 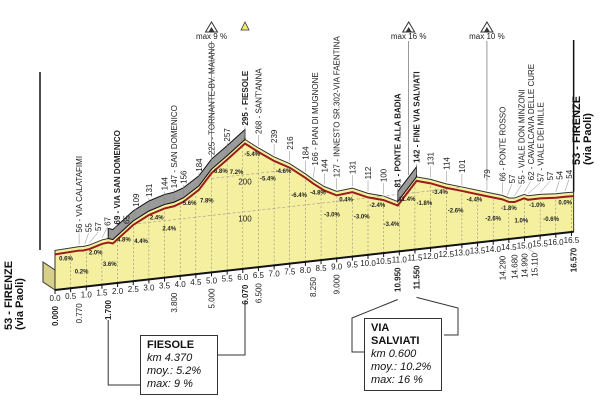 What do you see at coordinates (211, 36) in the screenshot?
I see `max-gradient-label: max 9 %` at bounding box center [211, 36].